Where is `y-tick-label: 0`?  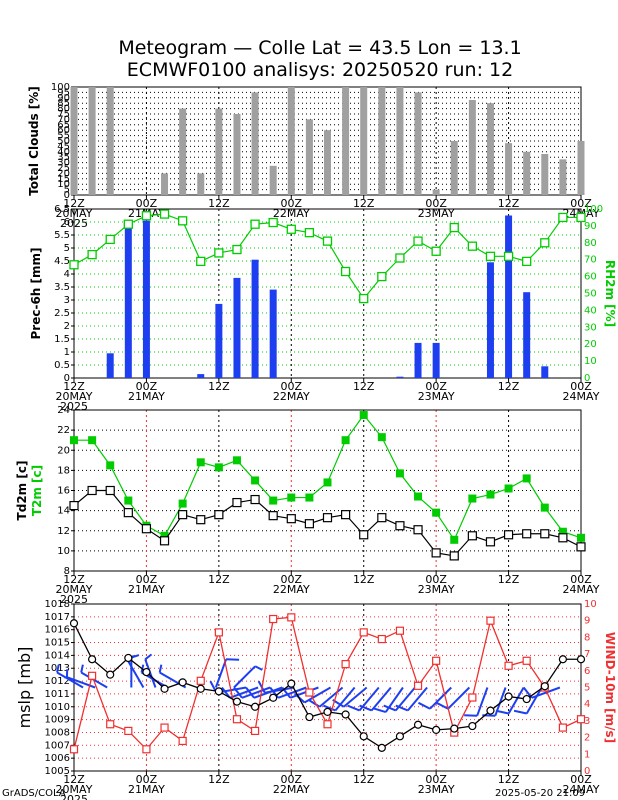 y-tick-label: 0 is located at coordinates (67, 195).